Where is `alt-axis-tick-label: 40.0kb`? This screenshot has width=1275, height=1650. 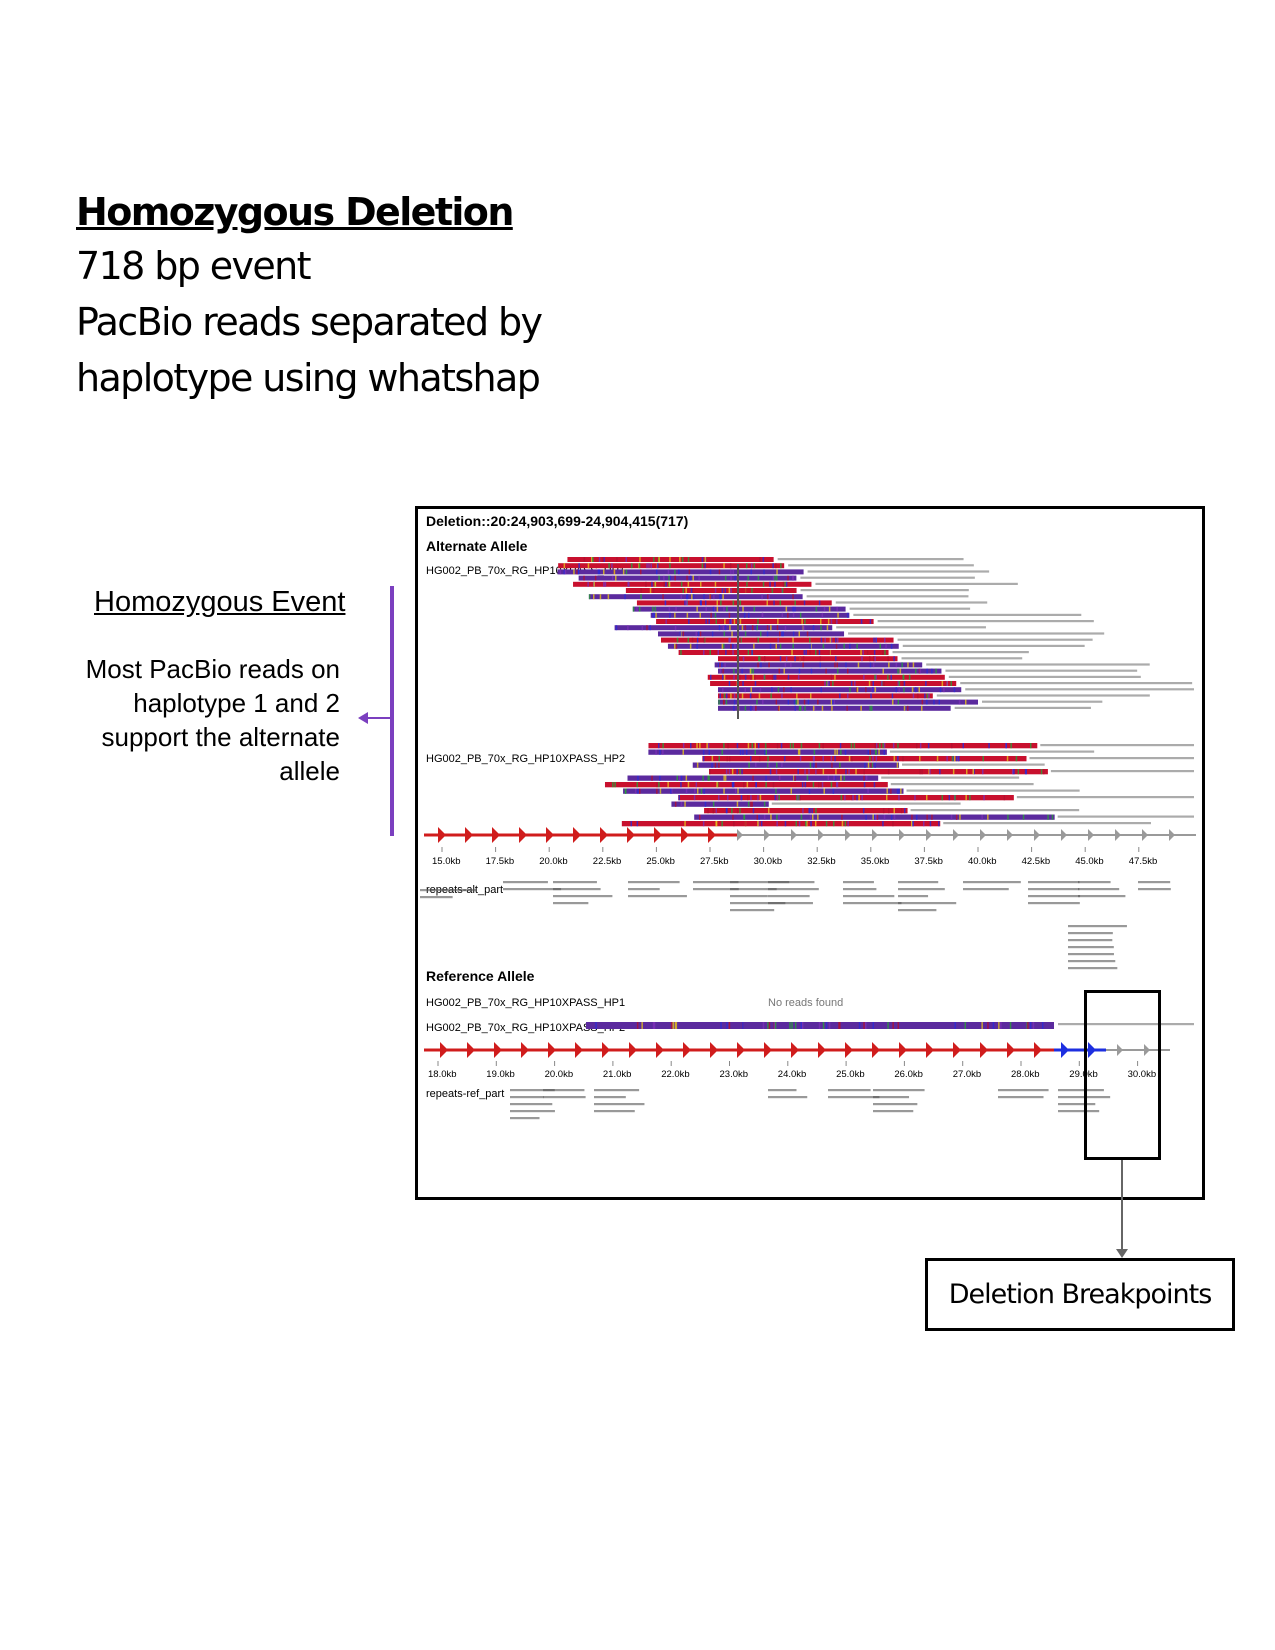 alt-axis-tick-label: 40.0kb is located at coordinates (982, 861).